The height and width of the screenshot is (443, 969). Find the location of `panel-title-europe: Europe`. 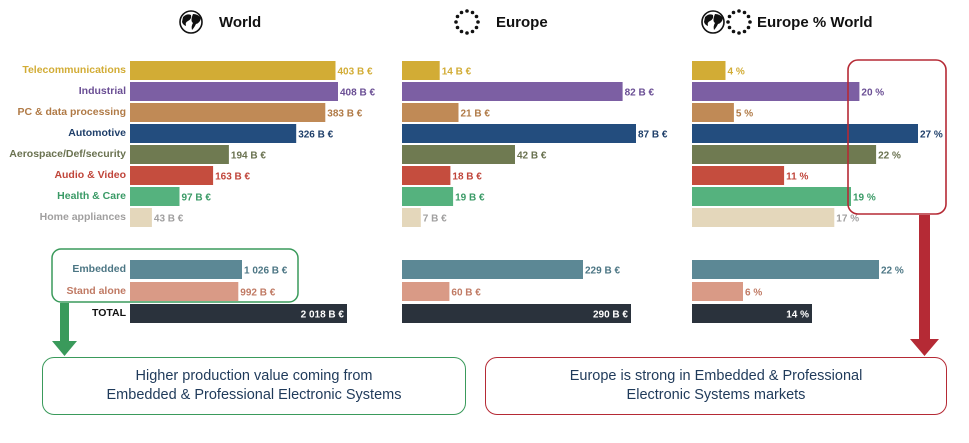

panel-title-europe: Europe is located at coordinates (522, 22).